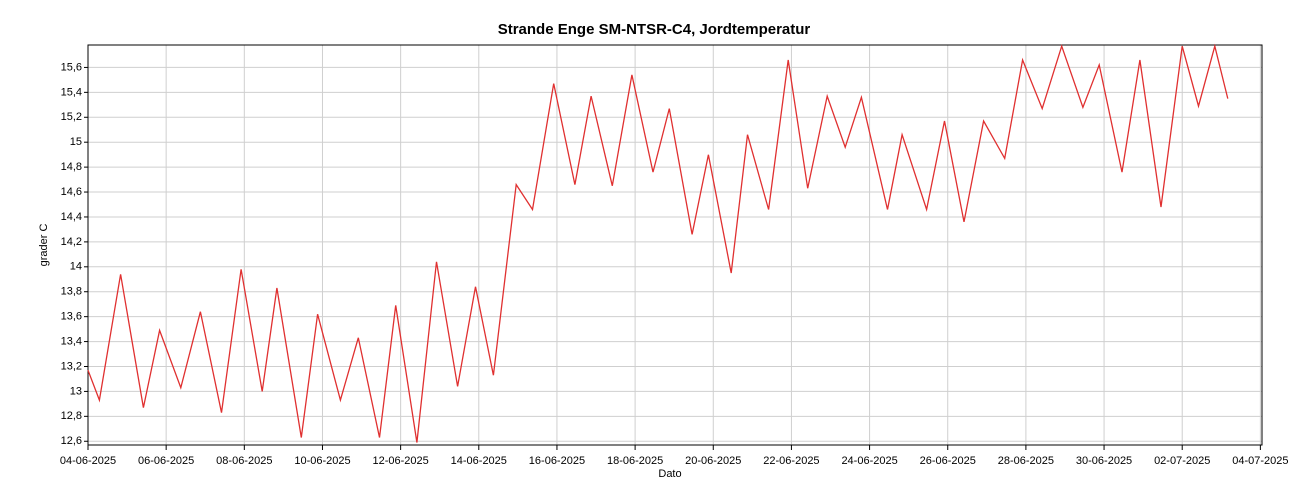 This screenshot has width=1300, height=500. Describe the element at coordinates (1182, 461) in the screenshot. I see `x-tick-label: 02-07-2025` at that location.